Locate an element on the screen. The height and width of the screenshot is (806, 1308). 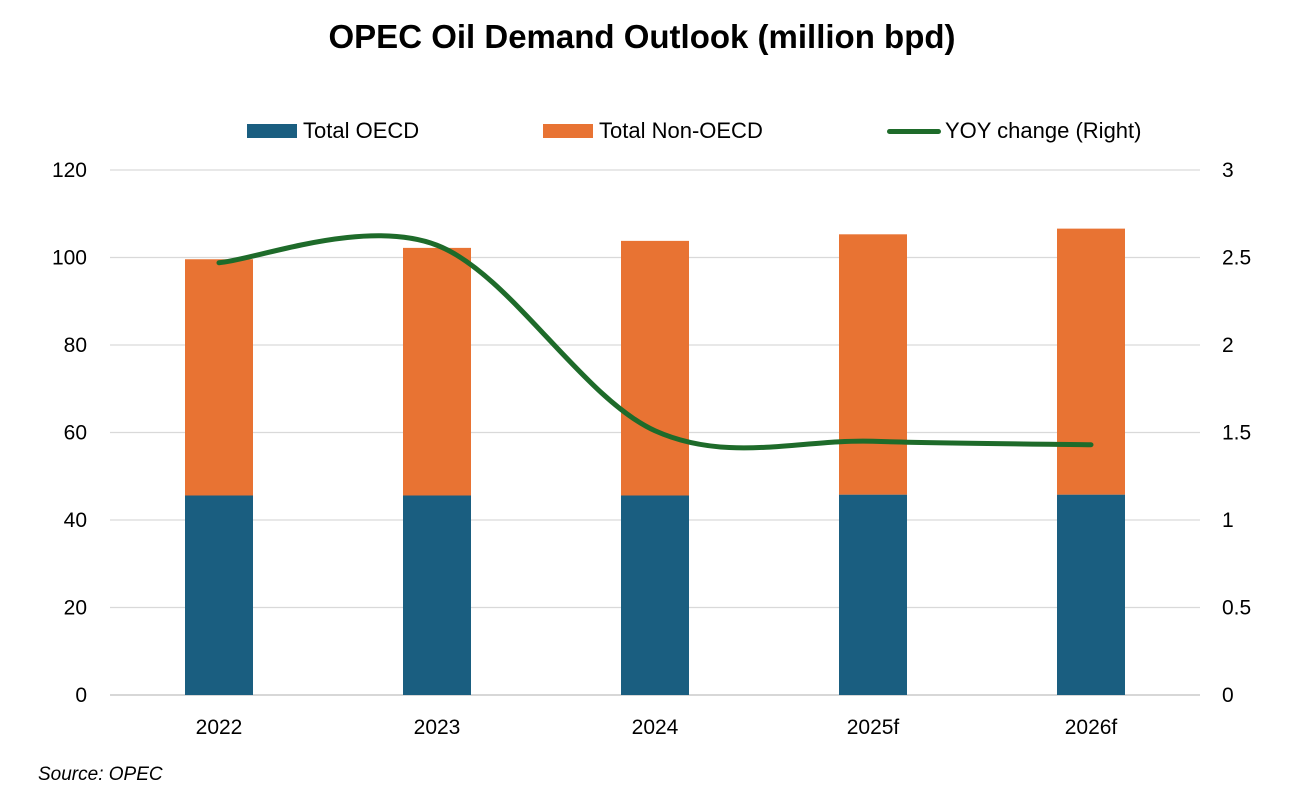
y-right-tick-label: 1.5 is located at coordinates (1236, 433).